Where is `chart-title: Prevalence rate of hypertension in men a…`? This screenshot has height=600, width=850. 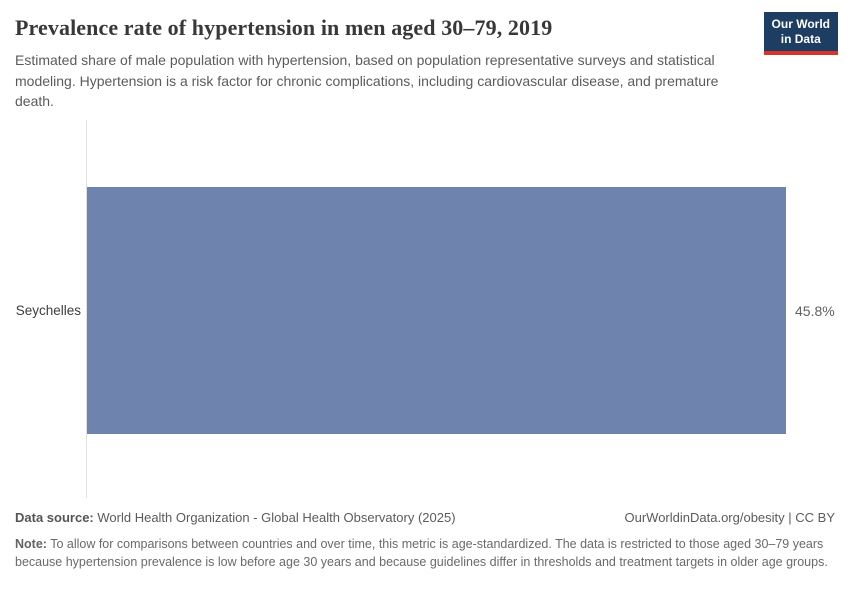 chart-title: Prevalence rate of hypertension in men a… is located at coordinates (284, 27).